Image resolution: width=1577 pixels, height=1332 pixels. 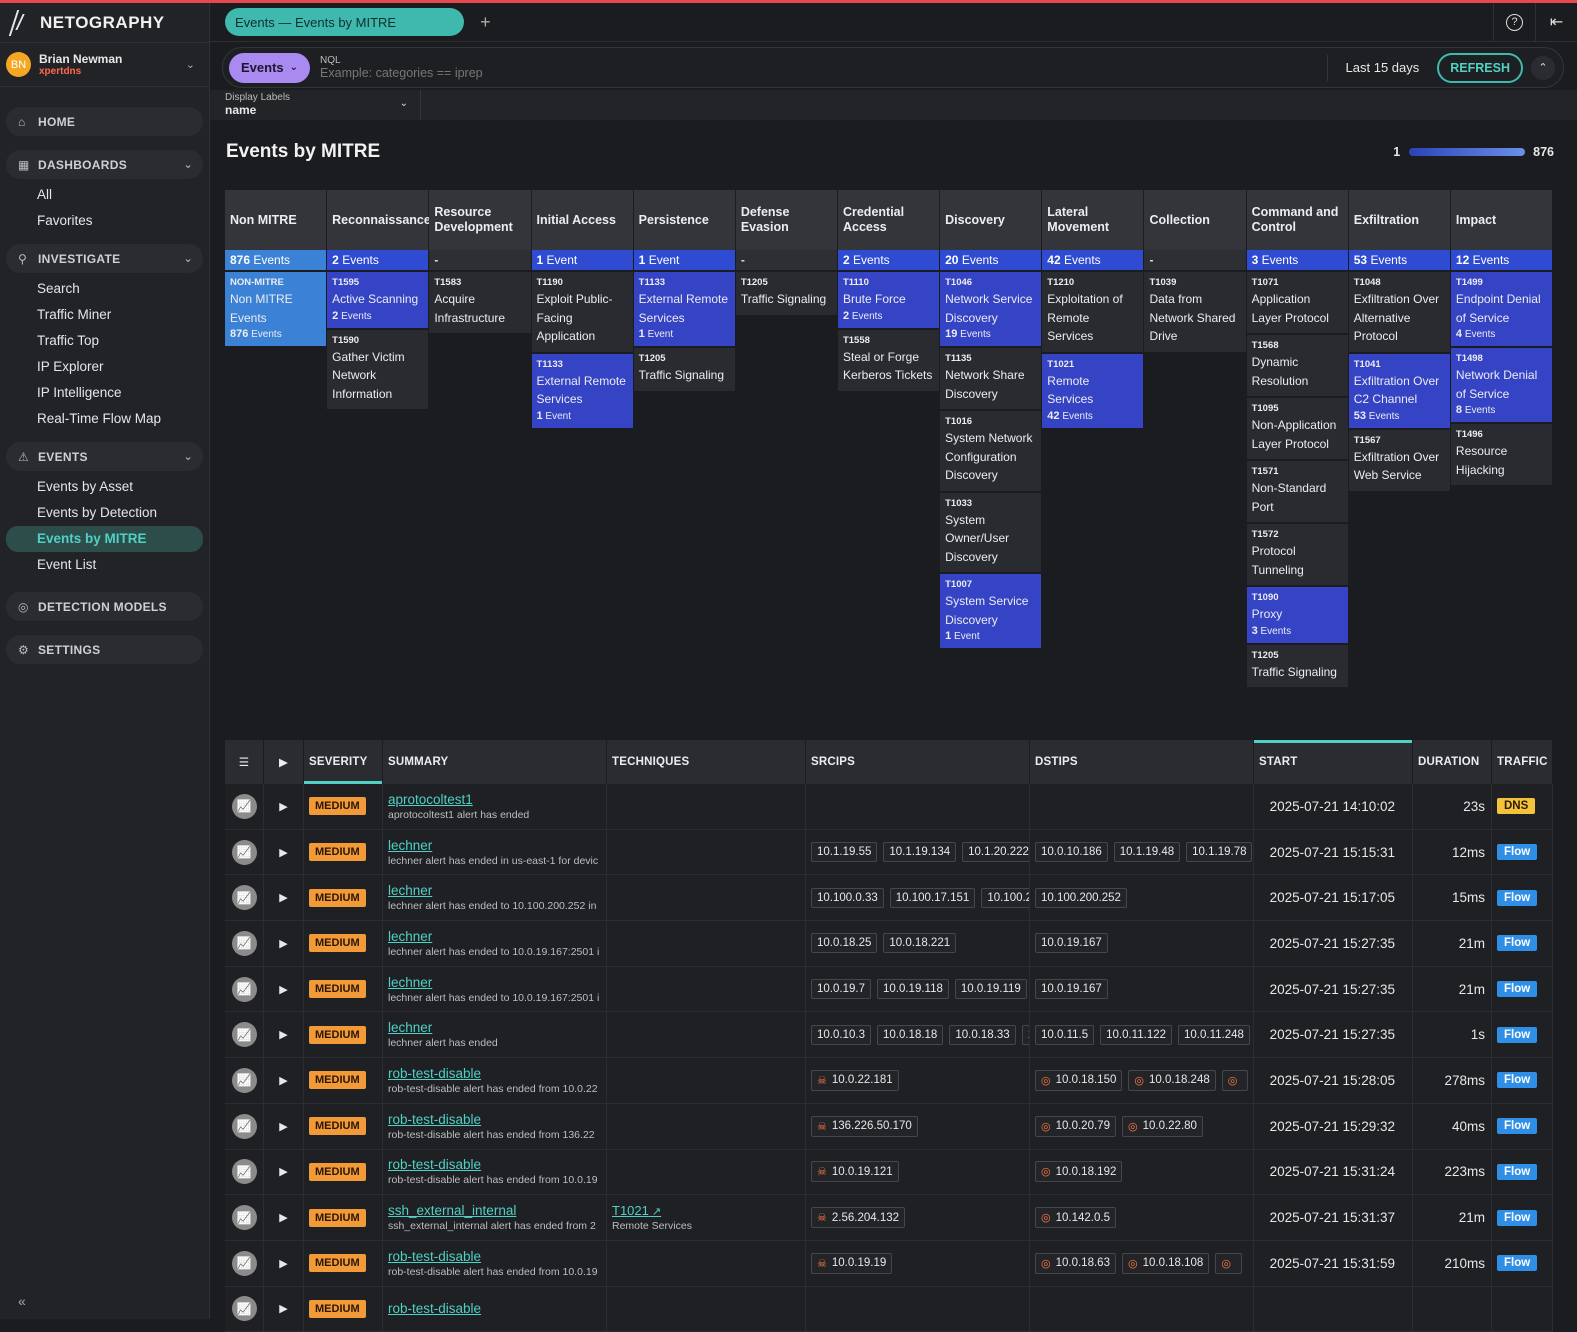 I want to click on logo: NETOGRAPHY, so click(x=104, y=23).